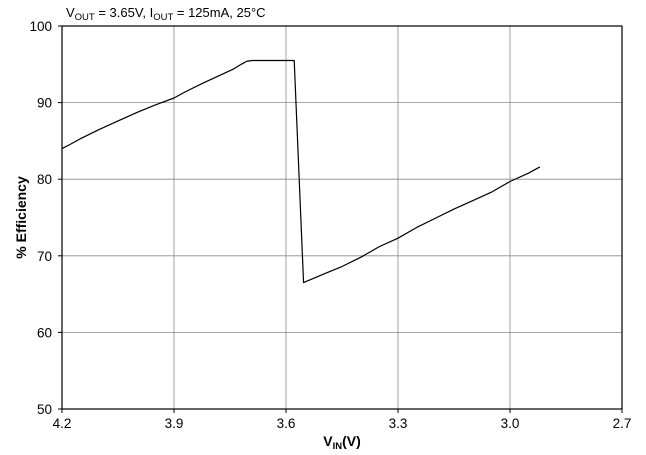  Describe the element at coordinates (163, 17) in the screenshot. I see `iout-subscript: OUT` at that location.